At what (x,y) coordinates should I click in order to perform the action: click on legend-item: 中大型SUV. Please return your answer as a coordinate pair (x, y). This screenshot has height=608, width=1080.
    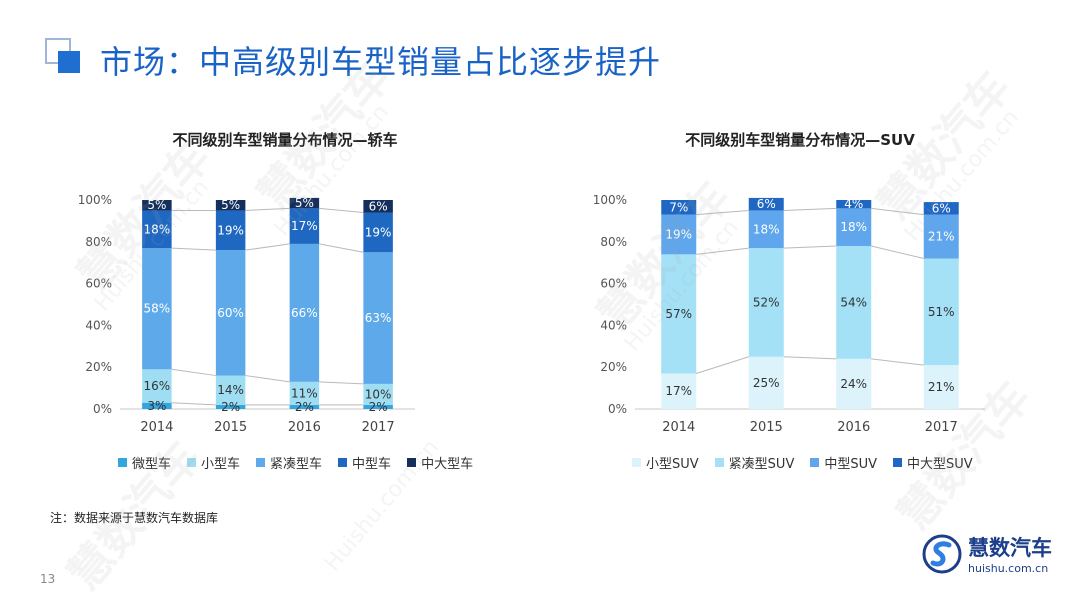
    Looking at the image, I should click on (933, 462).